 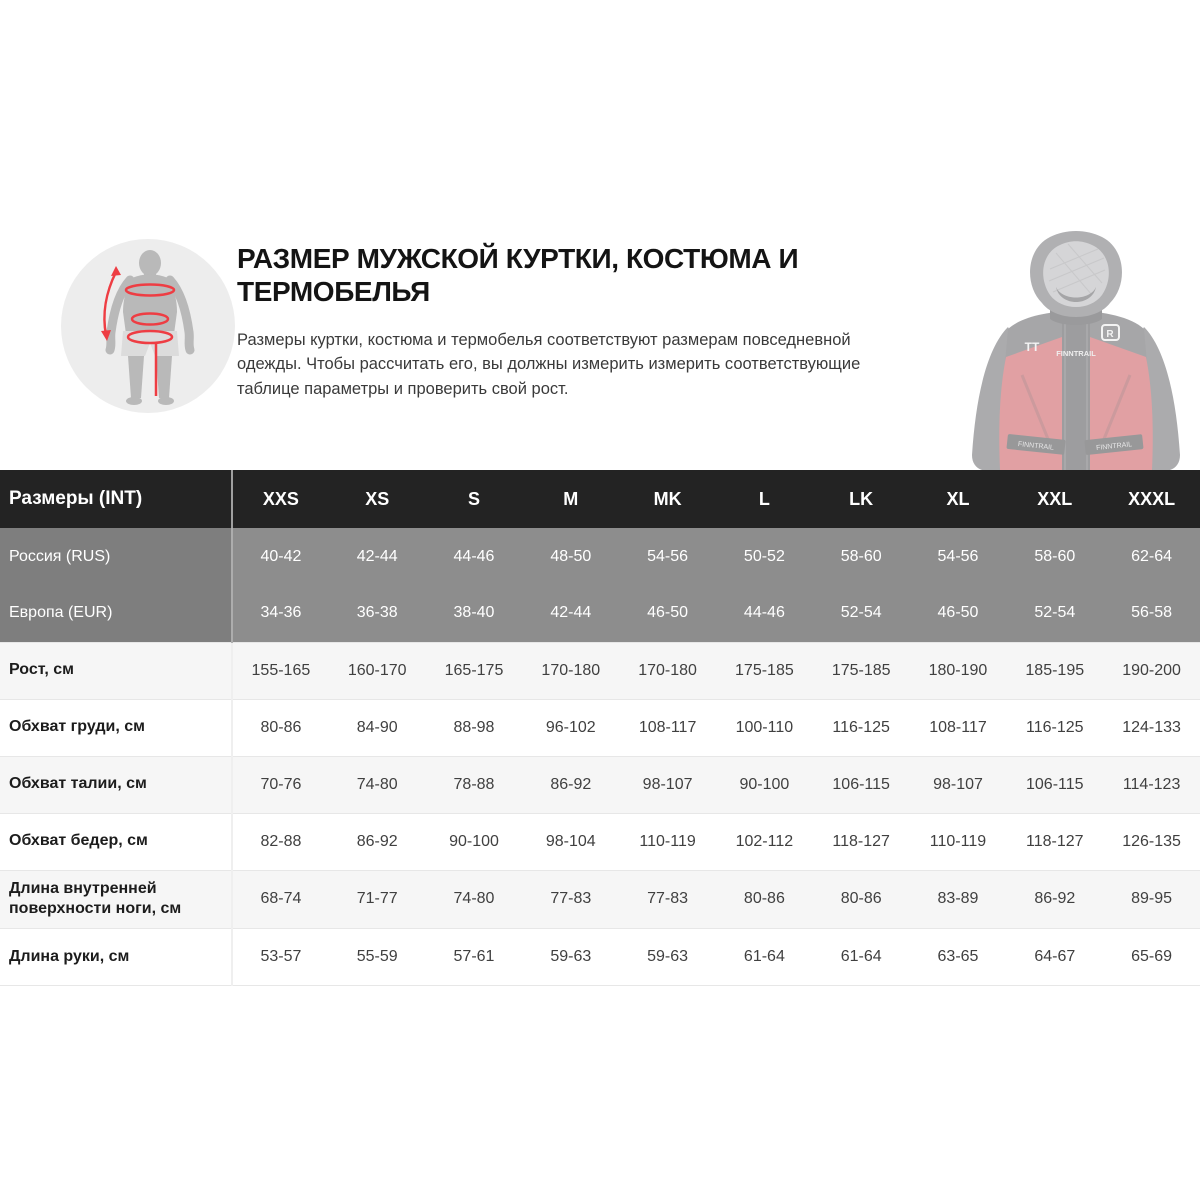 What do you see at coordinates (764, 727) in the screenshot?
I see `size-cell: 100-110` at bounding box center [764, 727].